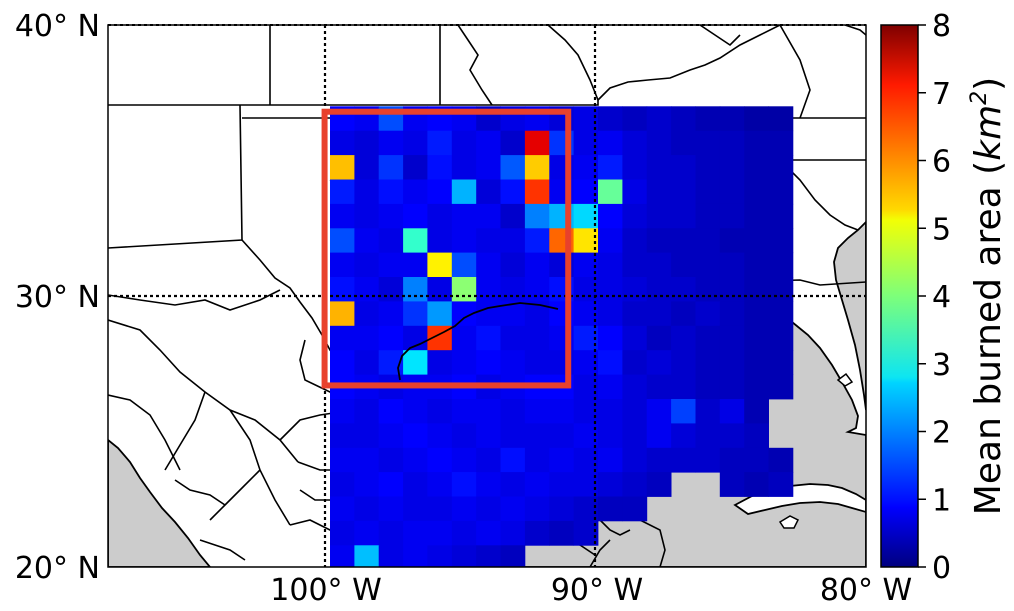  Describe the element at coordinates (789, 522) in the screenshot. I see `isle-of-youth` at that location.